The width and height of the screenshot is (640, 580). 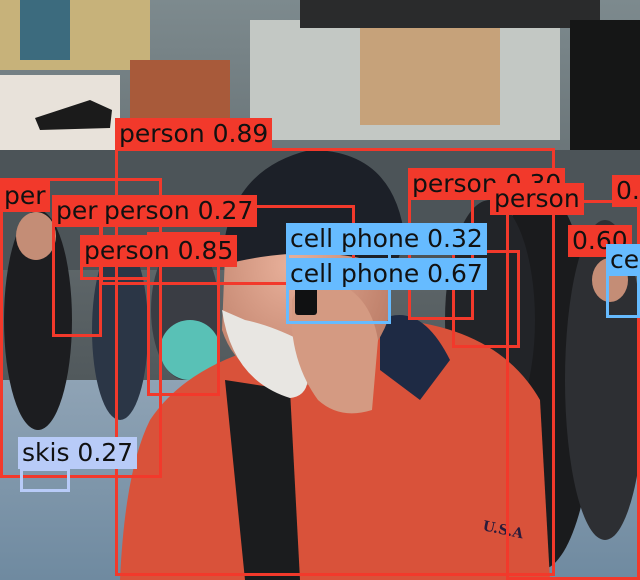 What do you see at coordinates (626, 191) in the screenshot?
I see `detection-label-person-7: 0.` at bounding box center [626, 191].